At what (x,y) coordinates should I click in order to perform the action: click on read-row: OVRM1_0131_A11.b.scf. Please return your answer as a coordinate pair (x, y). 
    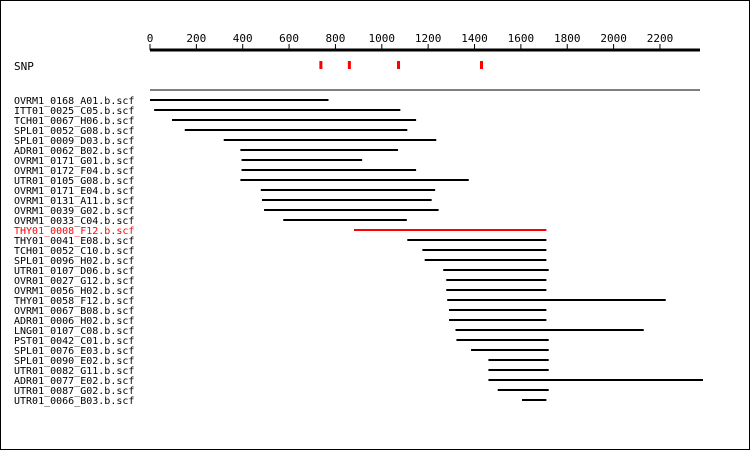
    Looking at the image, I should click on (223, 201).